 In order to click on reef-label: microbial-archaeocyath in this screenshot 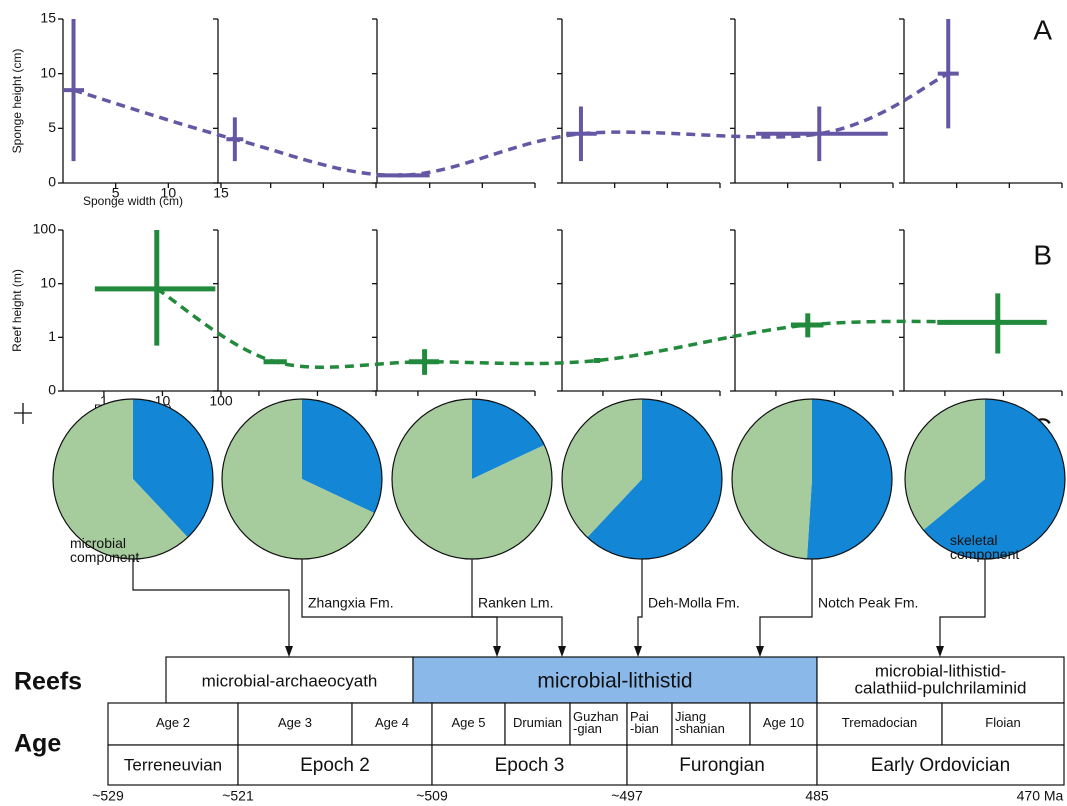, I will do `click(290, 680)`.